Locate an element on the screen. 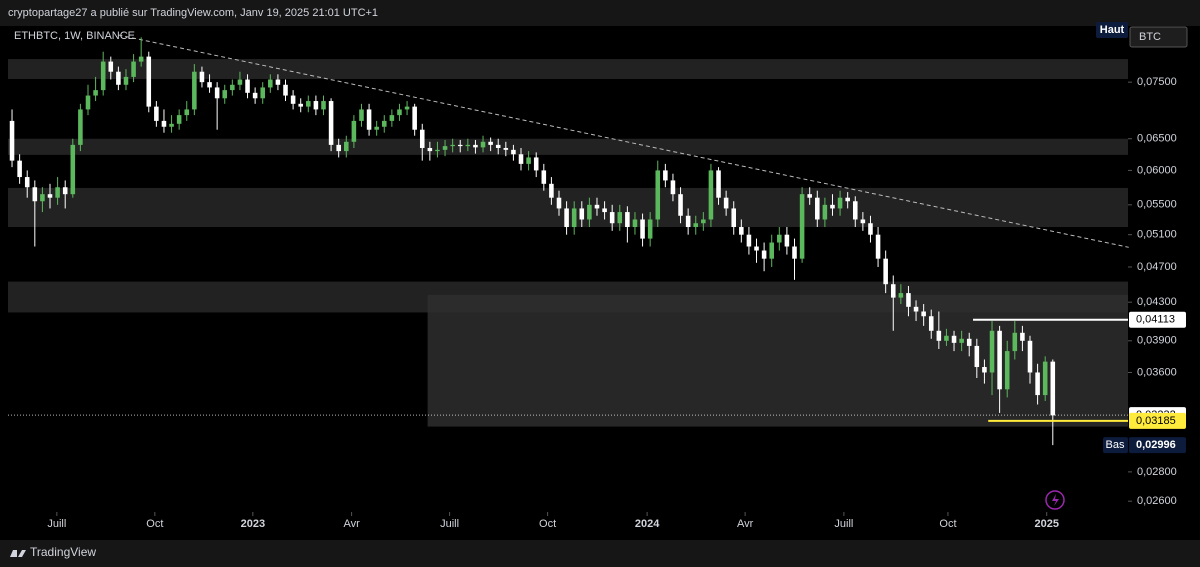 The height and width of the screenshot is (567, 1200). x-tick-label: 2025 is located at coordinates (1046, 524).